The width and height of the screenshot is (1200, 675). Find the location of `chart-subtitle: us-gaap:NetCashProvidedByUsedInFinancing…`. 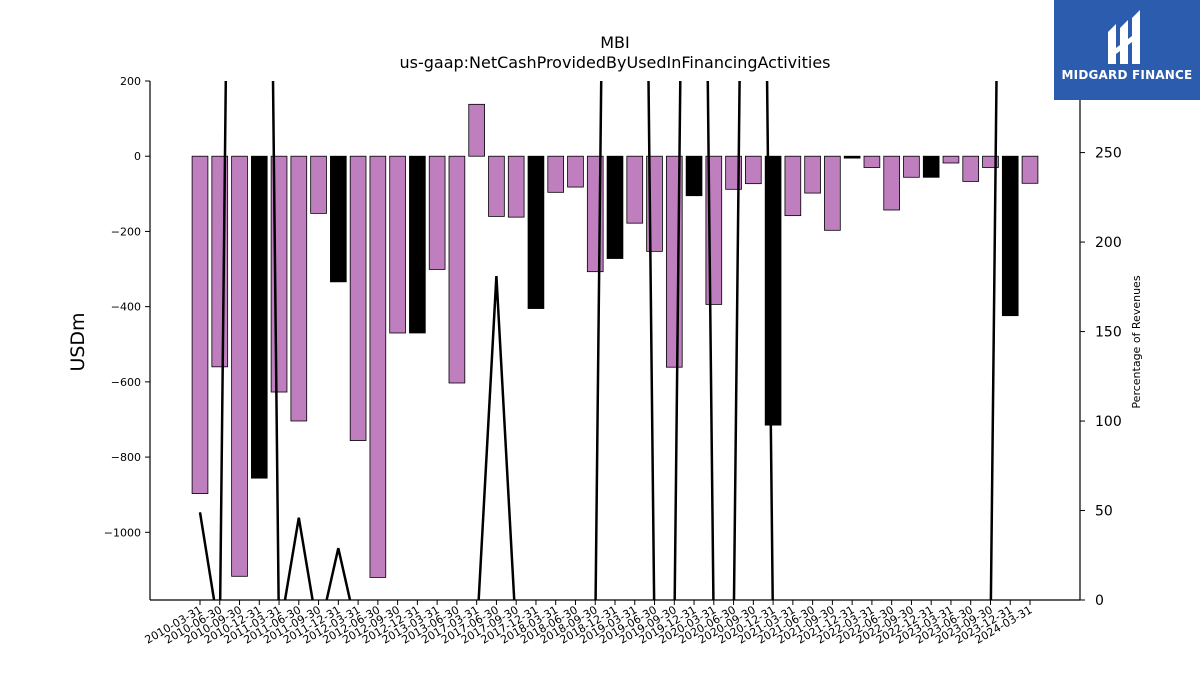

chart-subtitle: us-gaap:NetCashProvidedByUsedInFinancing… is located at coordinates (614, 62).